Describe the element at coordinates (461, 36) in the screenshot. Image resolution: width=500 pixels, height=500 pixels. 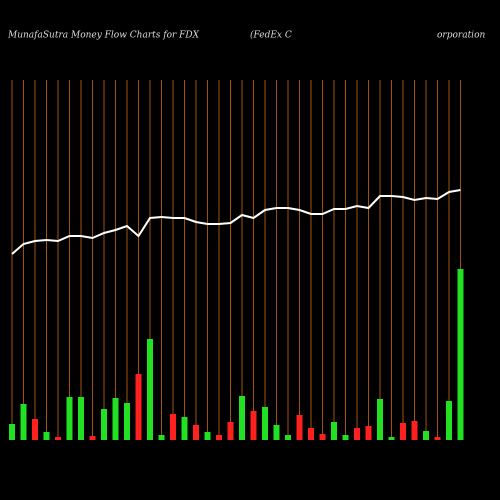
I see `title: orporation` at that location.